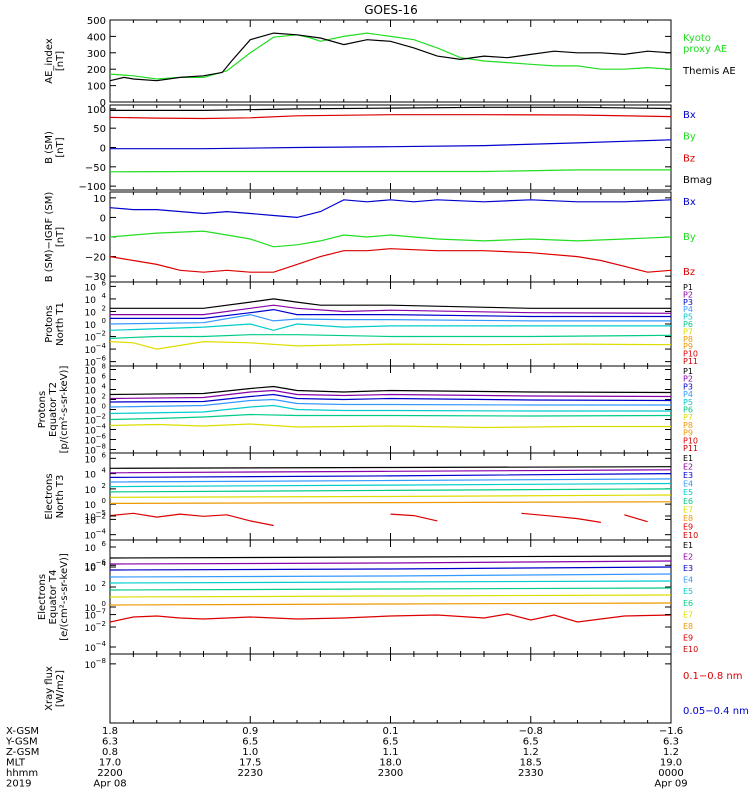 The image size is (750, 800). Describe the element at coordinates (60, 497) in the screenshot. I see `y-axis-label: North T3` at that location.